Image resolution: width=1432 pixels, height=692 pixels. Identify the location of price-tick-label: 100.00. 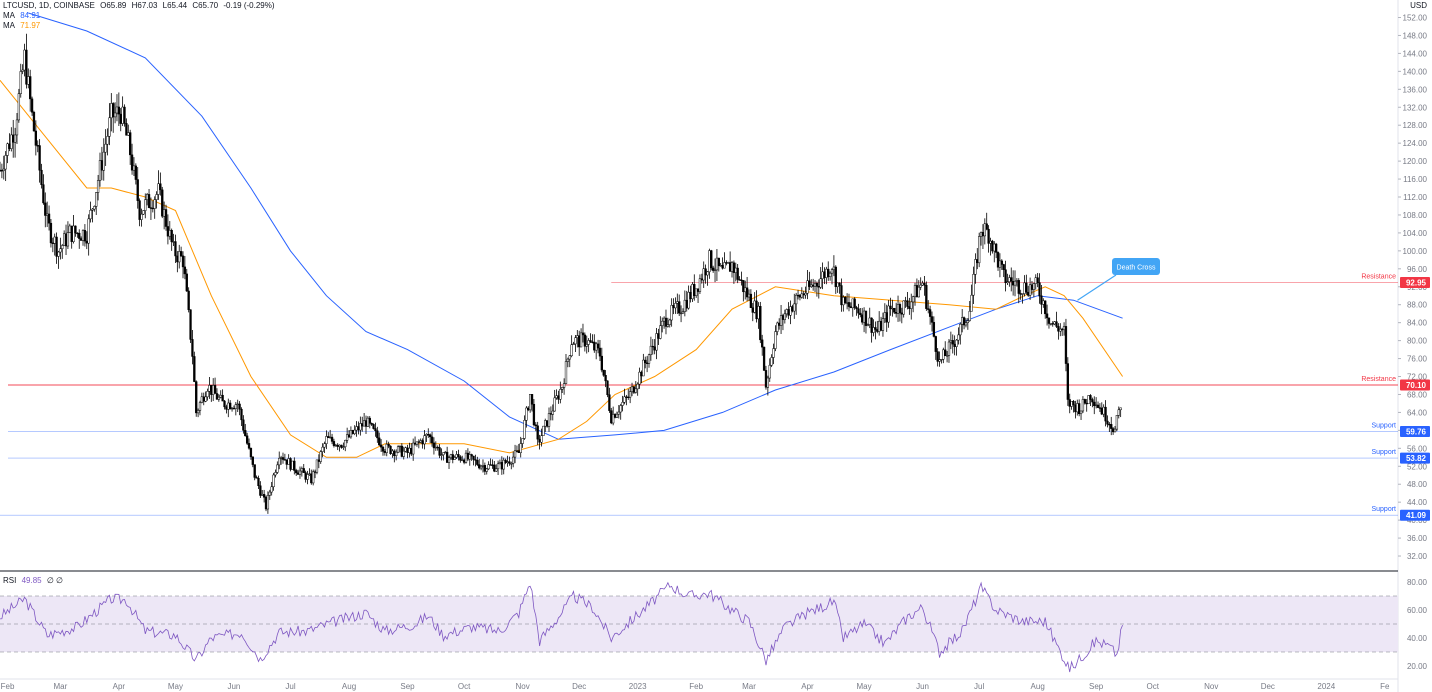
(1415, 251).